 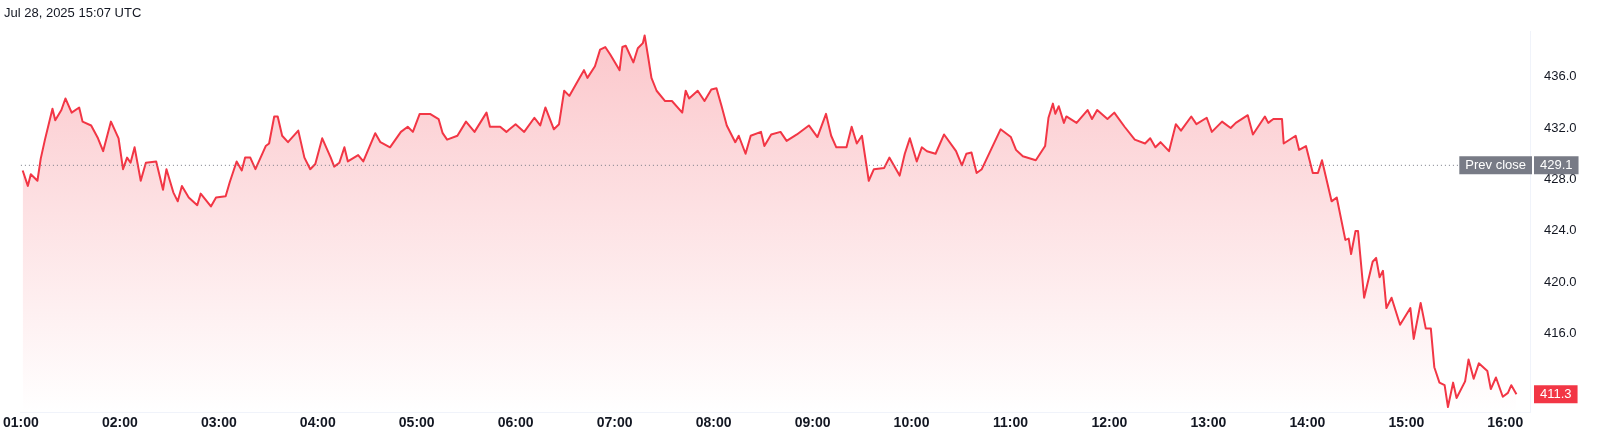 What do you see at coordinates (1496, 164) in the screenshot?
I see `ref-line-label: Prev close` at bounding box center [1496, 164].